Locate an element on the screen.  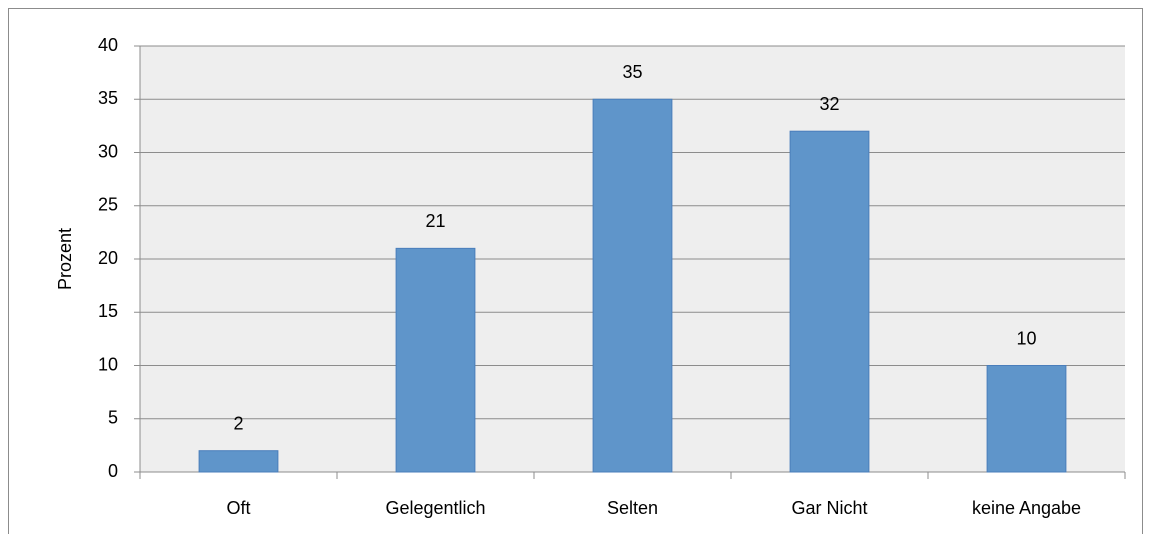
x-tick-label: keine Angabe is located at coordinates (1026, 508).